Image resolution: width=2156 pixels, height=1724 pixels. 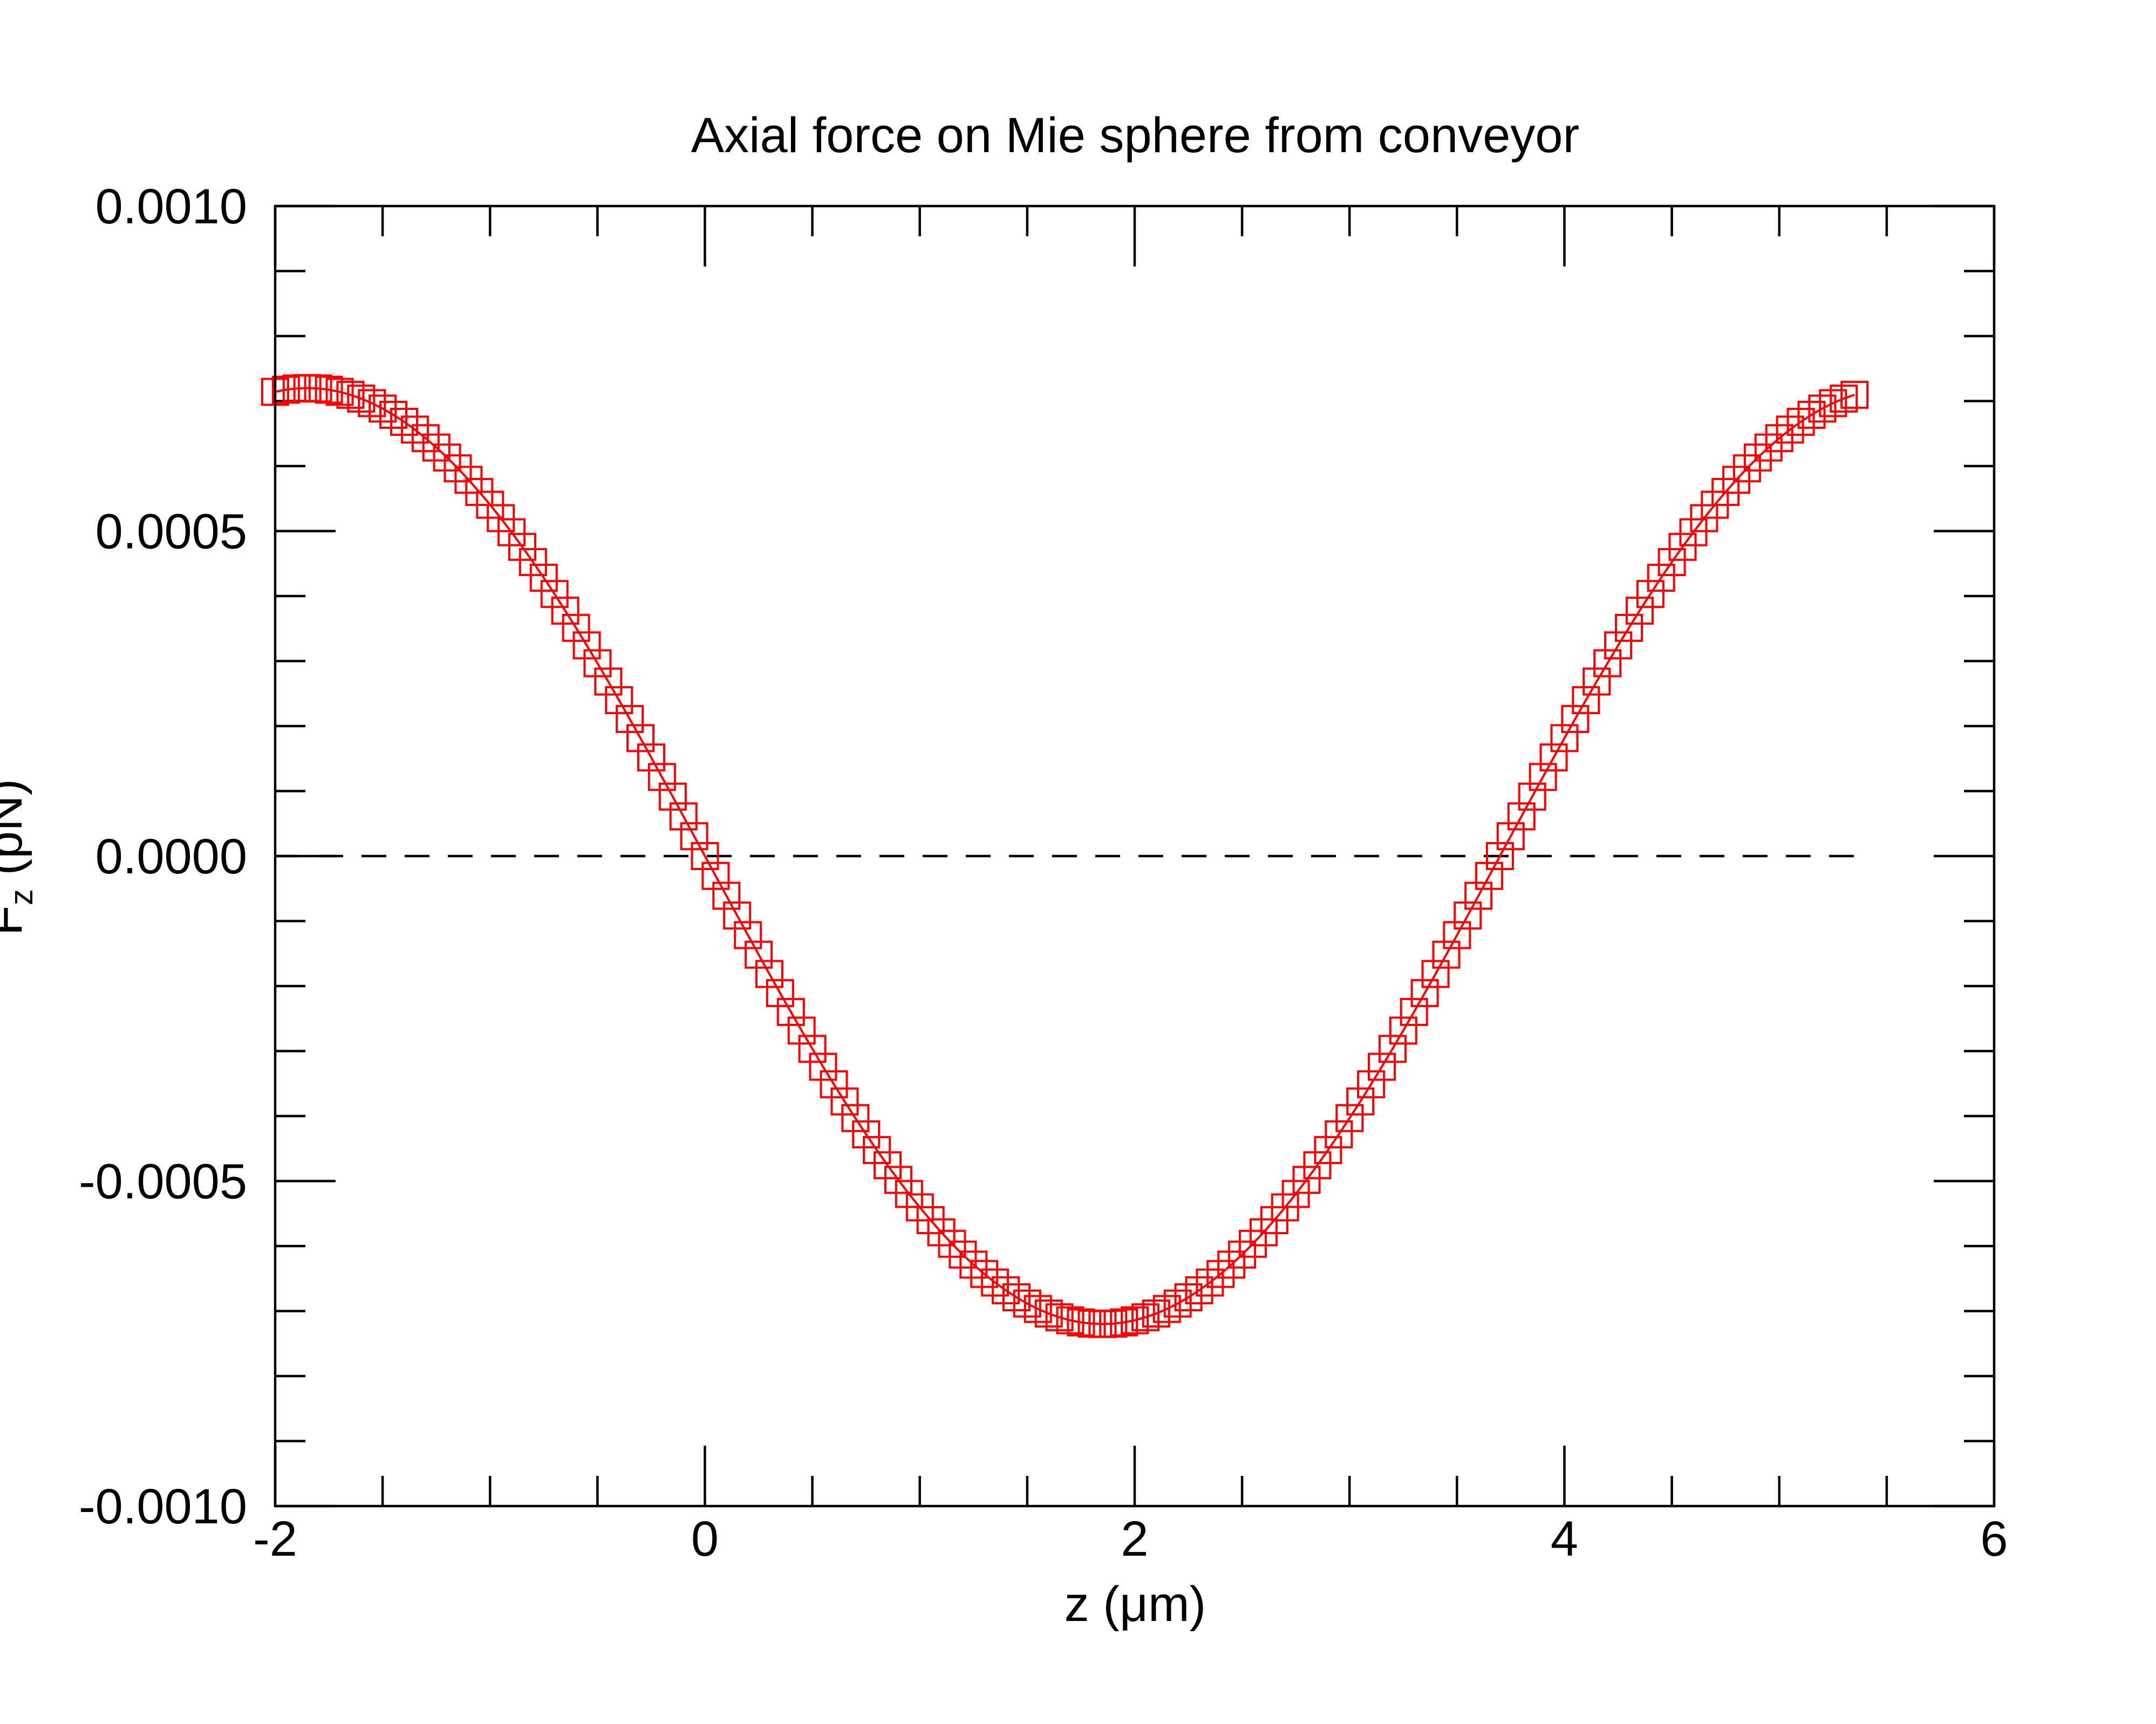 What do you see at coordinates (275, 1538) in the screenshot?
I see `x-tick-label: -2` at bounding box center [275, 1538].